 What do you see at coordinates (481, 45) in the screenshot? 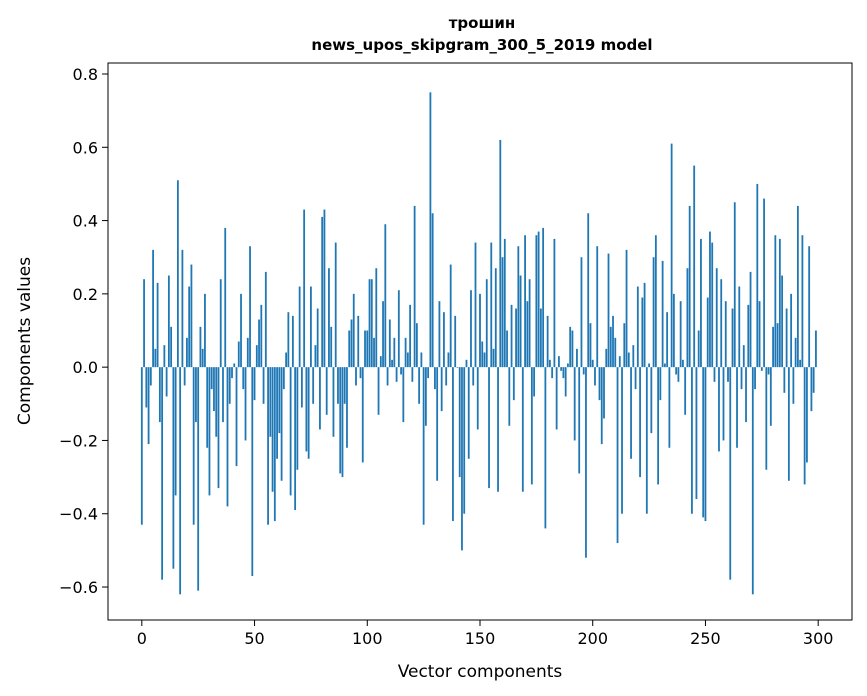
I see `chart-title-line-2: news_upos_skipgram_300_5_2019 model` at bounding box center [481, 45].